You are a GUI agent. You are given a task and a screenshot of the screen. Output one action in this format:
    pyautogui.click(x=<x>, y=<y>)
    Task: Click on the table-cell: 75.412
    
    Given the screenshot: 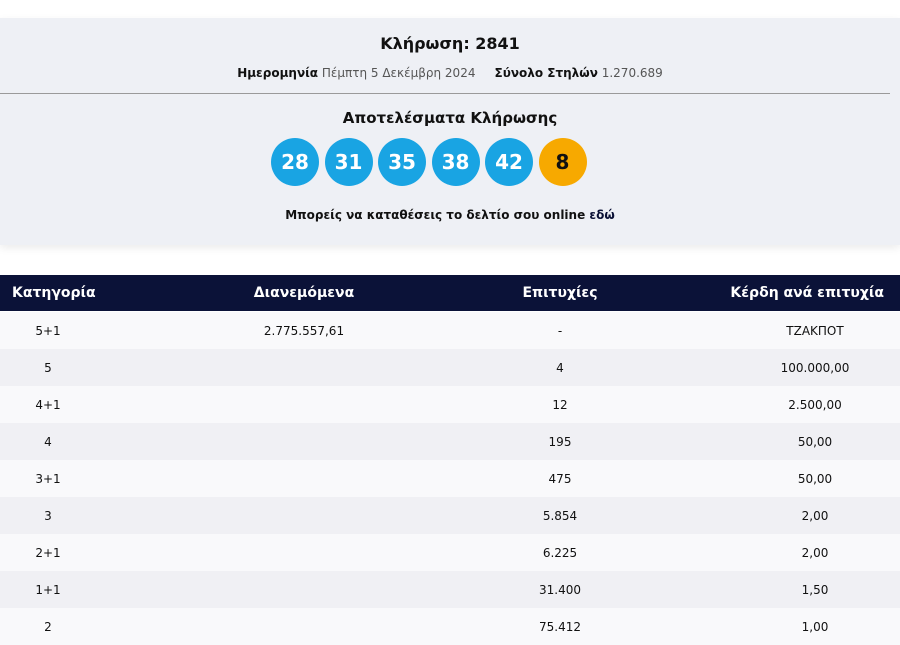 What is the action you would take?
    pyautogui.click(x=560, y=626)
    